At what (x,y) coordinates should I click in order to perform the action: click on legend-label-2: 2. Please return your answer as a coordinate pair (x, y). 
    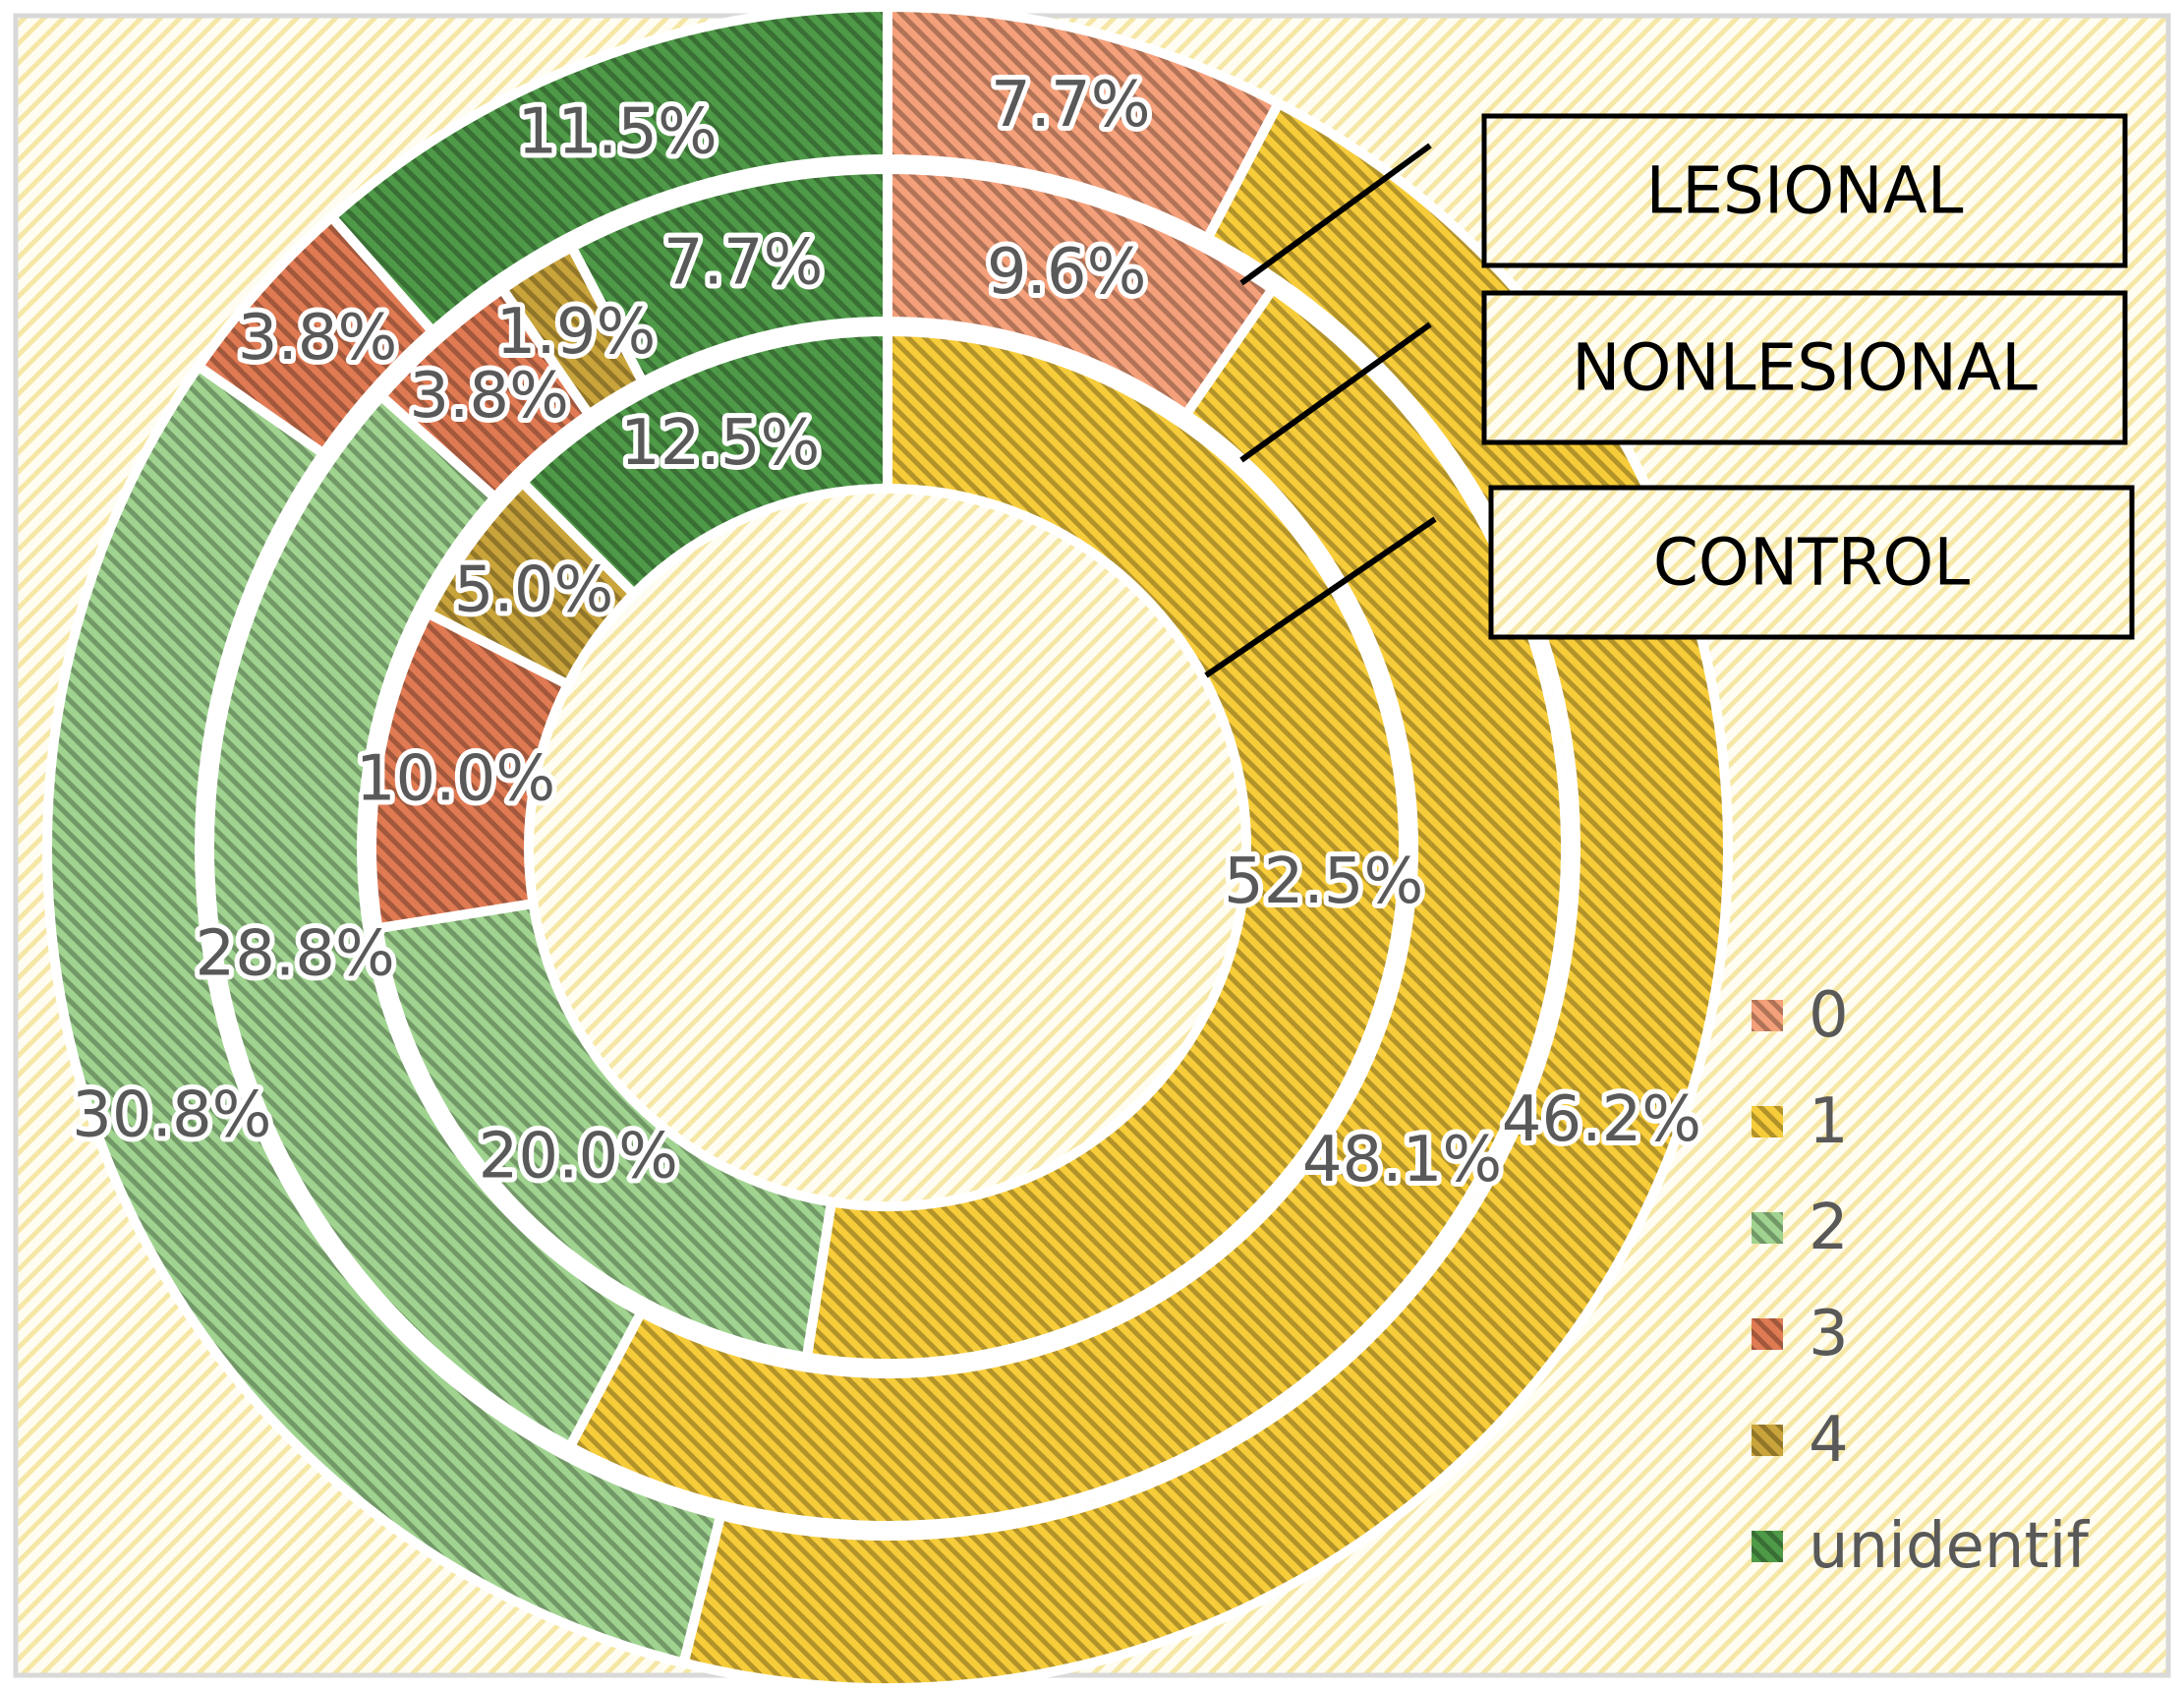
    Looking at the image, I should click on (1829, 1228).